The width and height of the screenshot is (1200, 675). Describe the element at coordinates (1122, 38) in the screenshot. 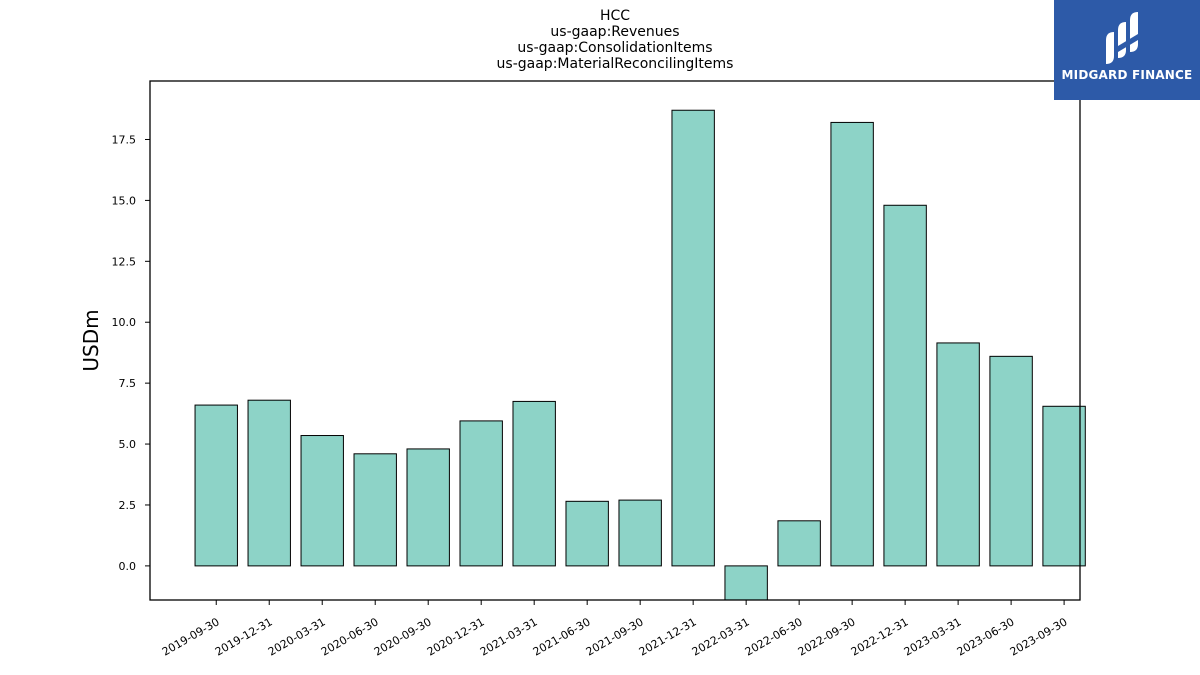

I see `midgard-logo-icon` at that location.